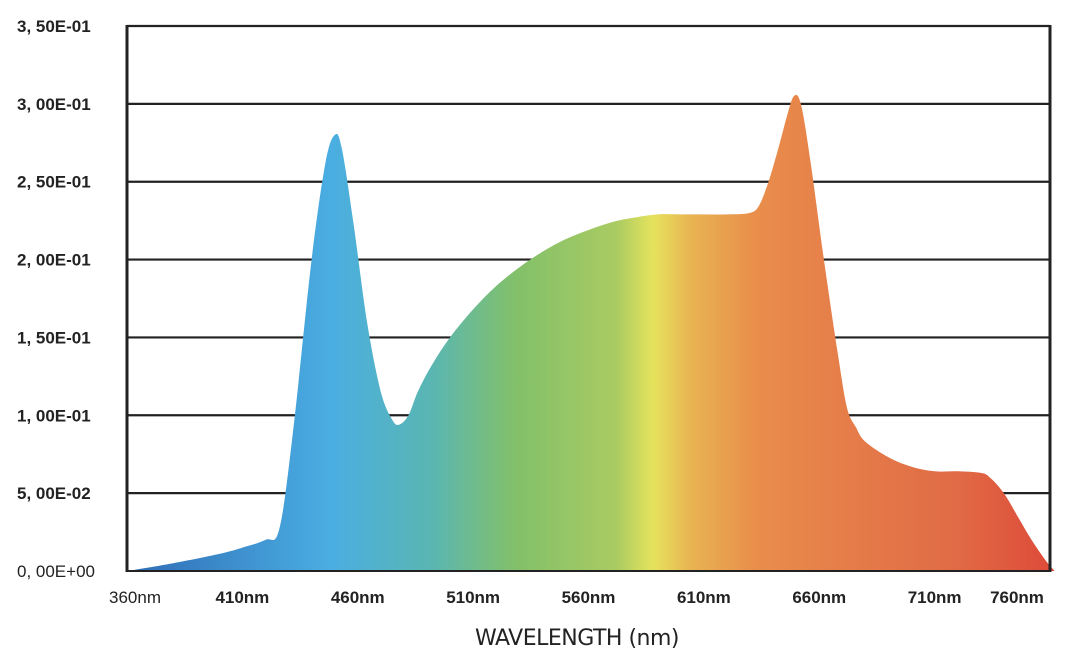 The height and width of the screenshot is (660, 1076). Describe the element at coordinates (242, 597) in the screenshot. I see `x-tick-label: 410nm` at that location.